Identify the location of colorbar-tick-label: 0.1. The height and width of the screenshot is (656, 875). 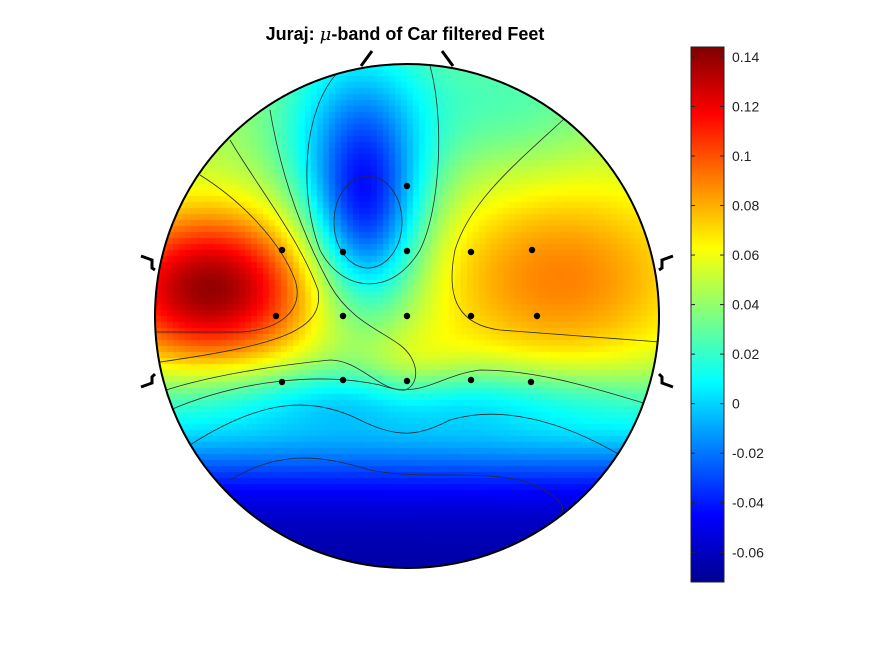
(742, 156).